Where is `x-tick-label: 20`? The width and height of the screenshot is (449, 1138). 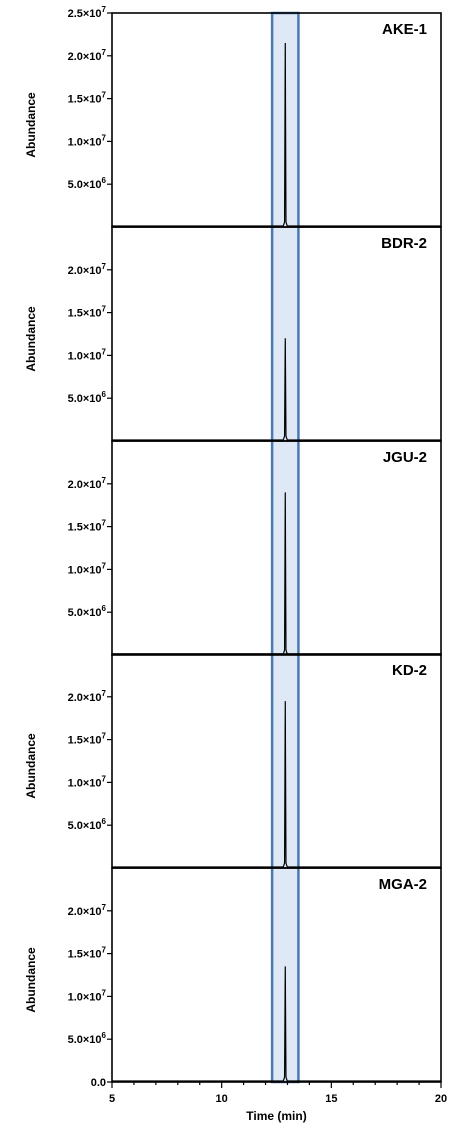
x-tick-label: 20 is located at coordinates (441, 1099).